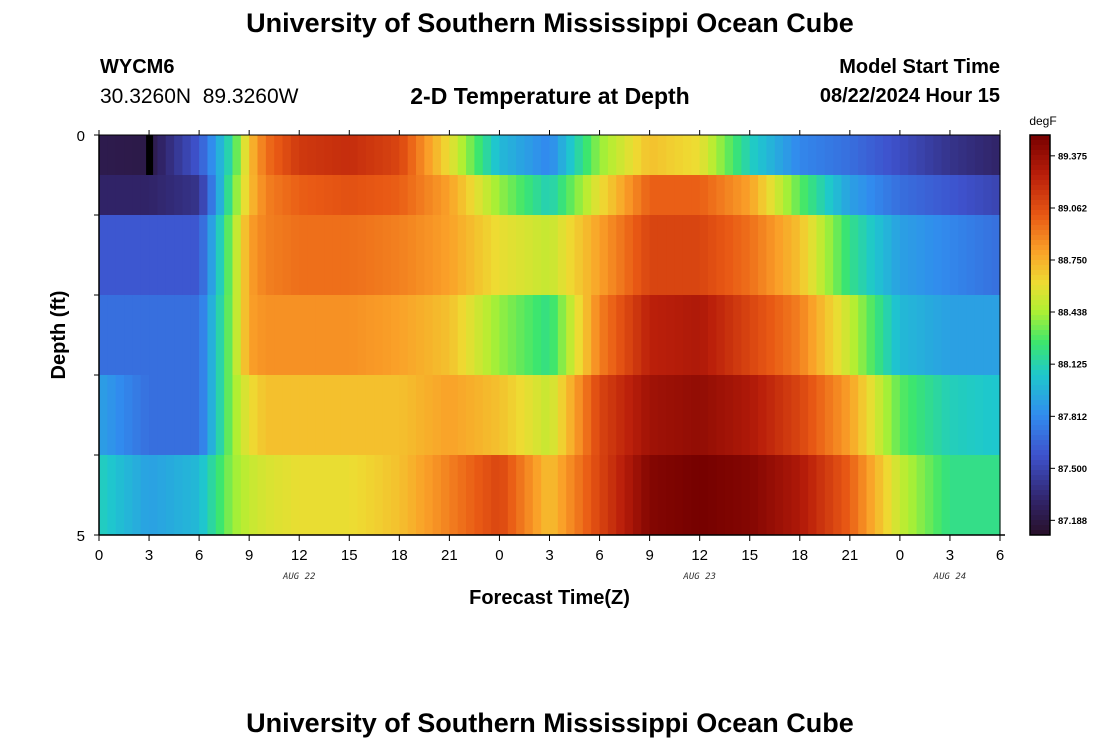 This screenshot has height=750, width=1100. I want to click on x-tick-label: 9, so click(249, 555).